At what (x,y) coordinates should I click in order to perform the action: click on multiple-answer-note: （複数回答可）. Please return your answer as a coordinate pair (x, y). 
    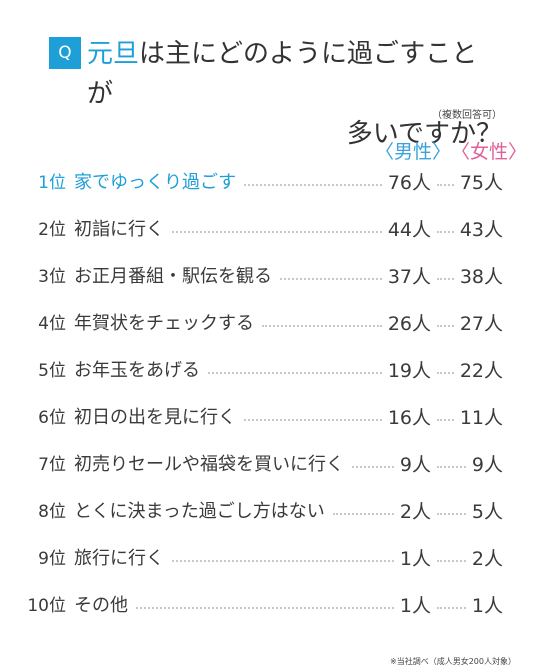
    Looking at the image, I should click on (467, 115).